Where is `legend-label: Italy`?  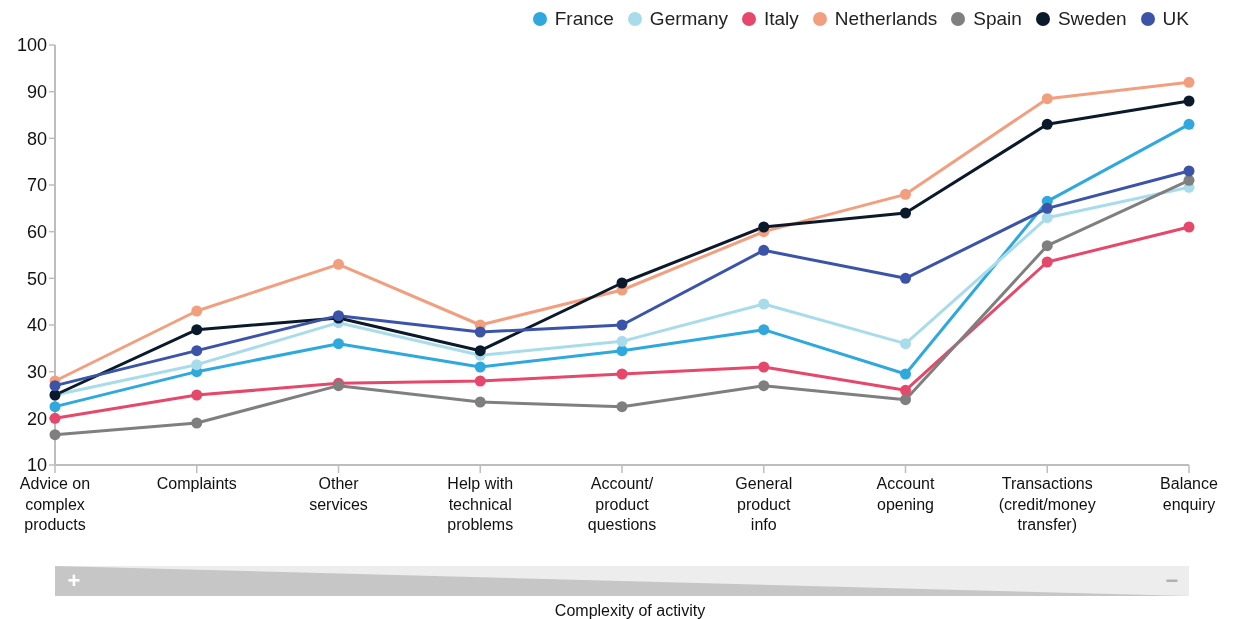
legend-label: Italy is located at coordinates (781, 19).